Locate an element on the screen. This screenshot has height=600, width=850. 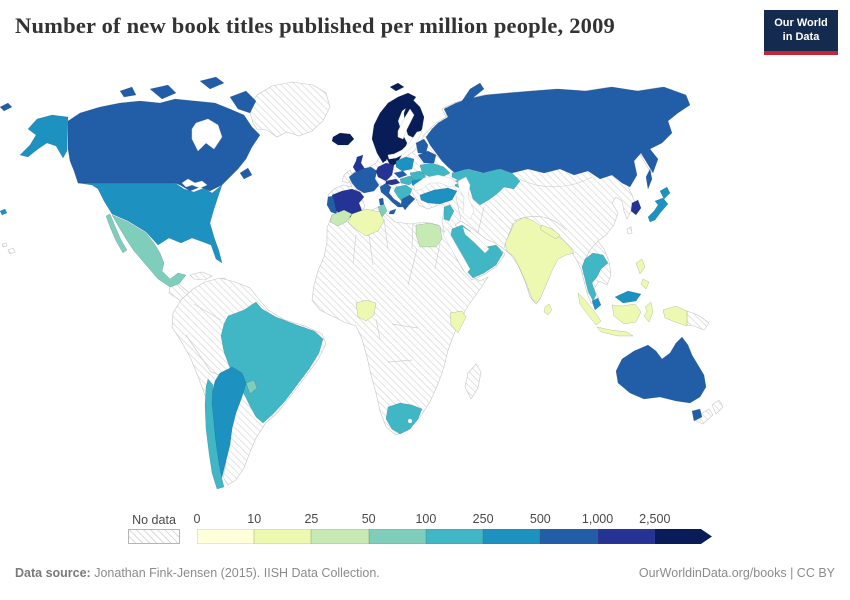
country-austria is located at coordinates (393, 182).